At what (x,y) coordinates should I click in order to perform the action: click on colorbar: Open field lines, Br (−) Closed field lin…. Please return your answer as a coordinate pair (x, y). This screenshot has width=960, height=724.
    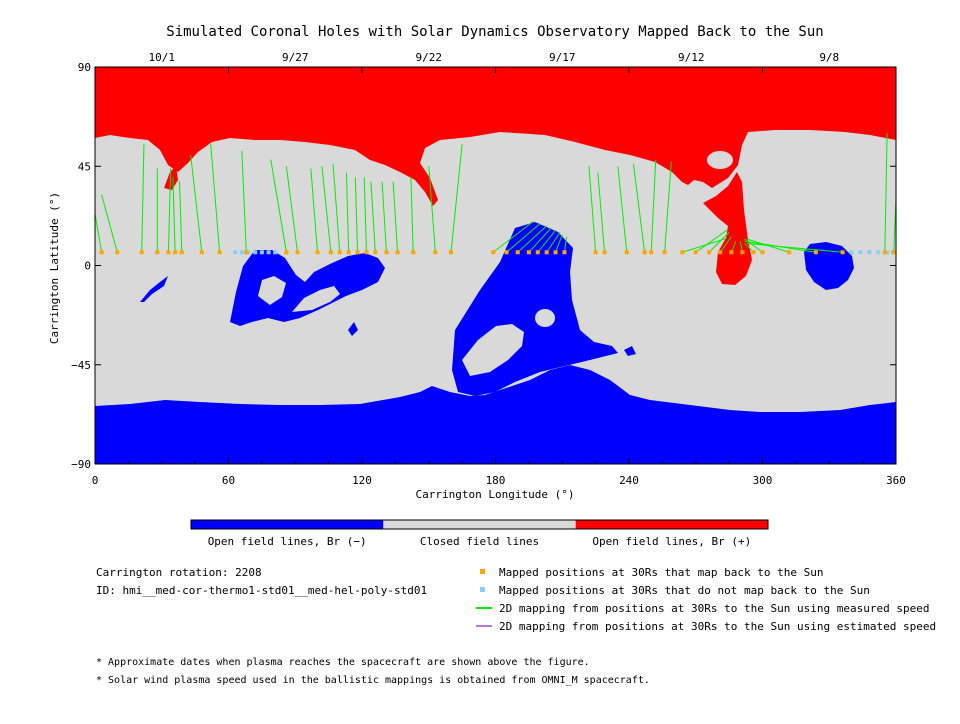
    Looking at the image, I should click on (479, 533).